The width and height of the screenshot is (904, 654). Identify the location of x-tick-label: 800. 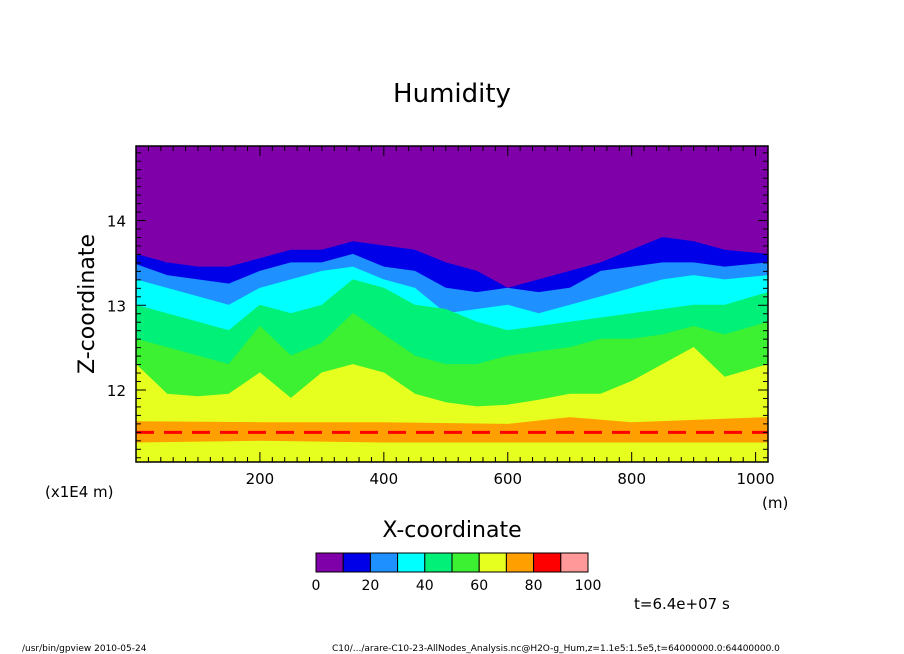
(631, 479).